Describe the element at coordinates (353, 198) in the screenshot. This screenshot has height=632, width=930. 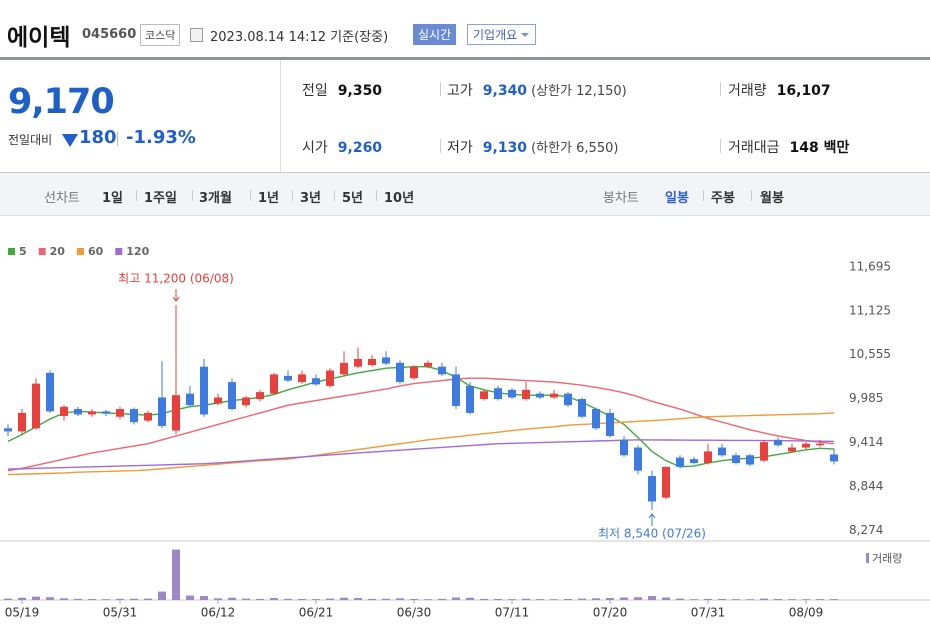
I see `tab: 5년` at that location.